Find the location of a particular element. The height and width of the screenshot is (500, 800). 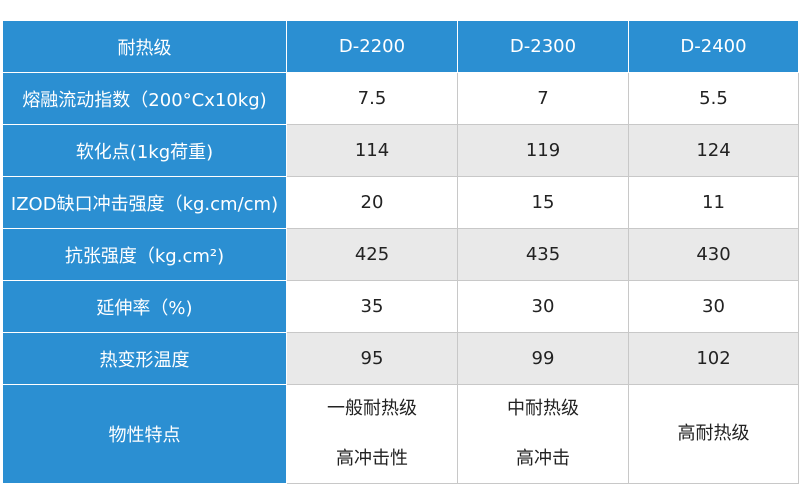

data-cell: 119 is located at coordinates (543, 150).